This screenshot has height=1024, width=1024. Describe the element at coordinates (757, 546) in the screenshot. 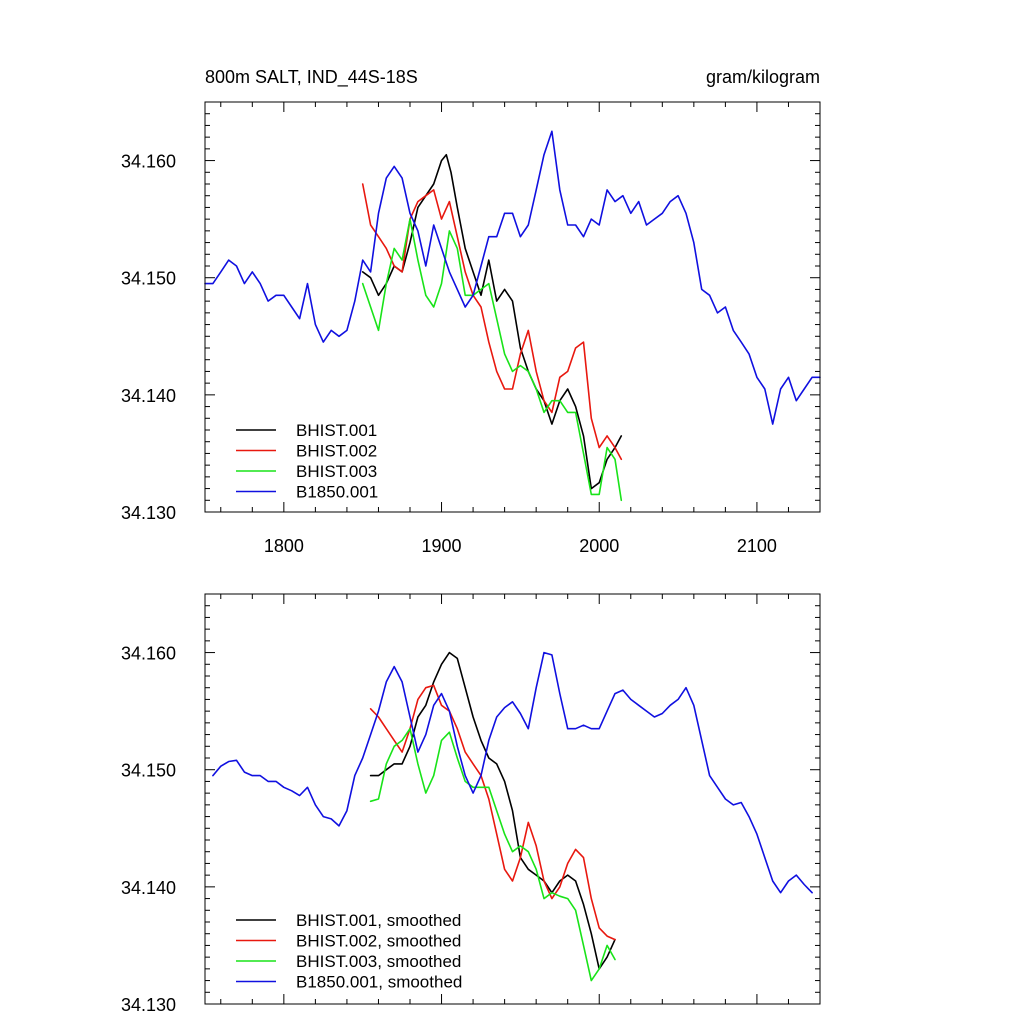

I see `x-tick-label: 2100` at that location.